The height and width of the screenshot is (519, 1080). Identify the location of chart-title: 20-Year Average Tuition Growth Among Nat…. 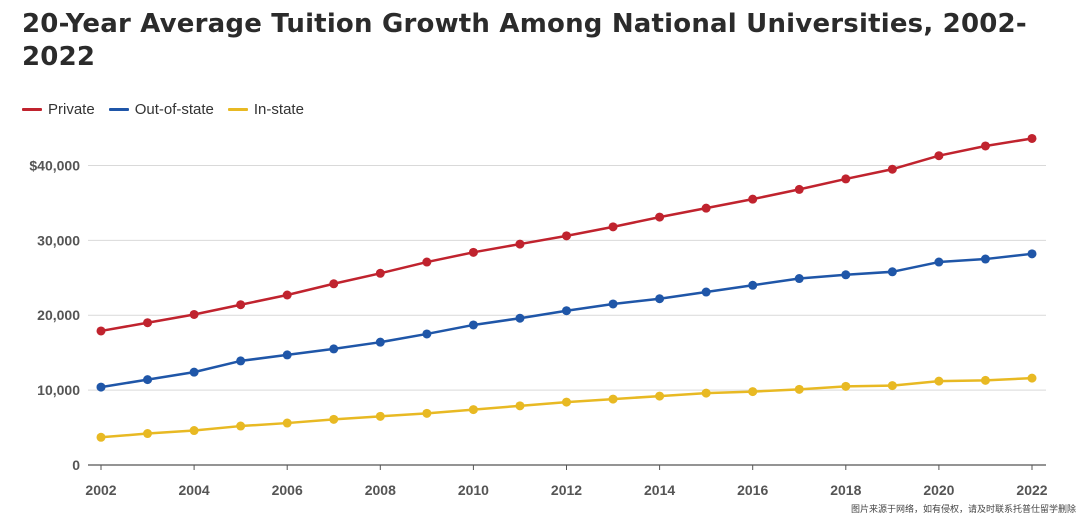
(524, 40).